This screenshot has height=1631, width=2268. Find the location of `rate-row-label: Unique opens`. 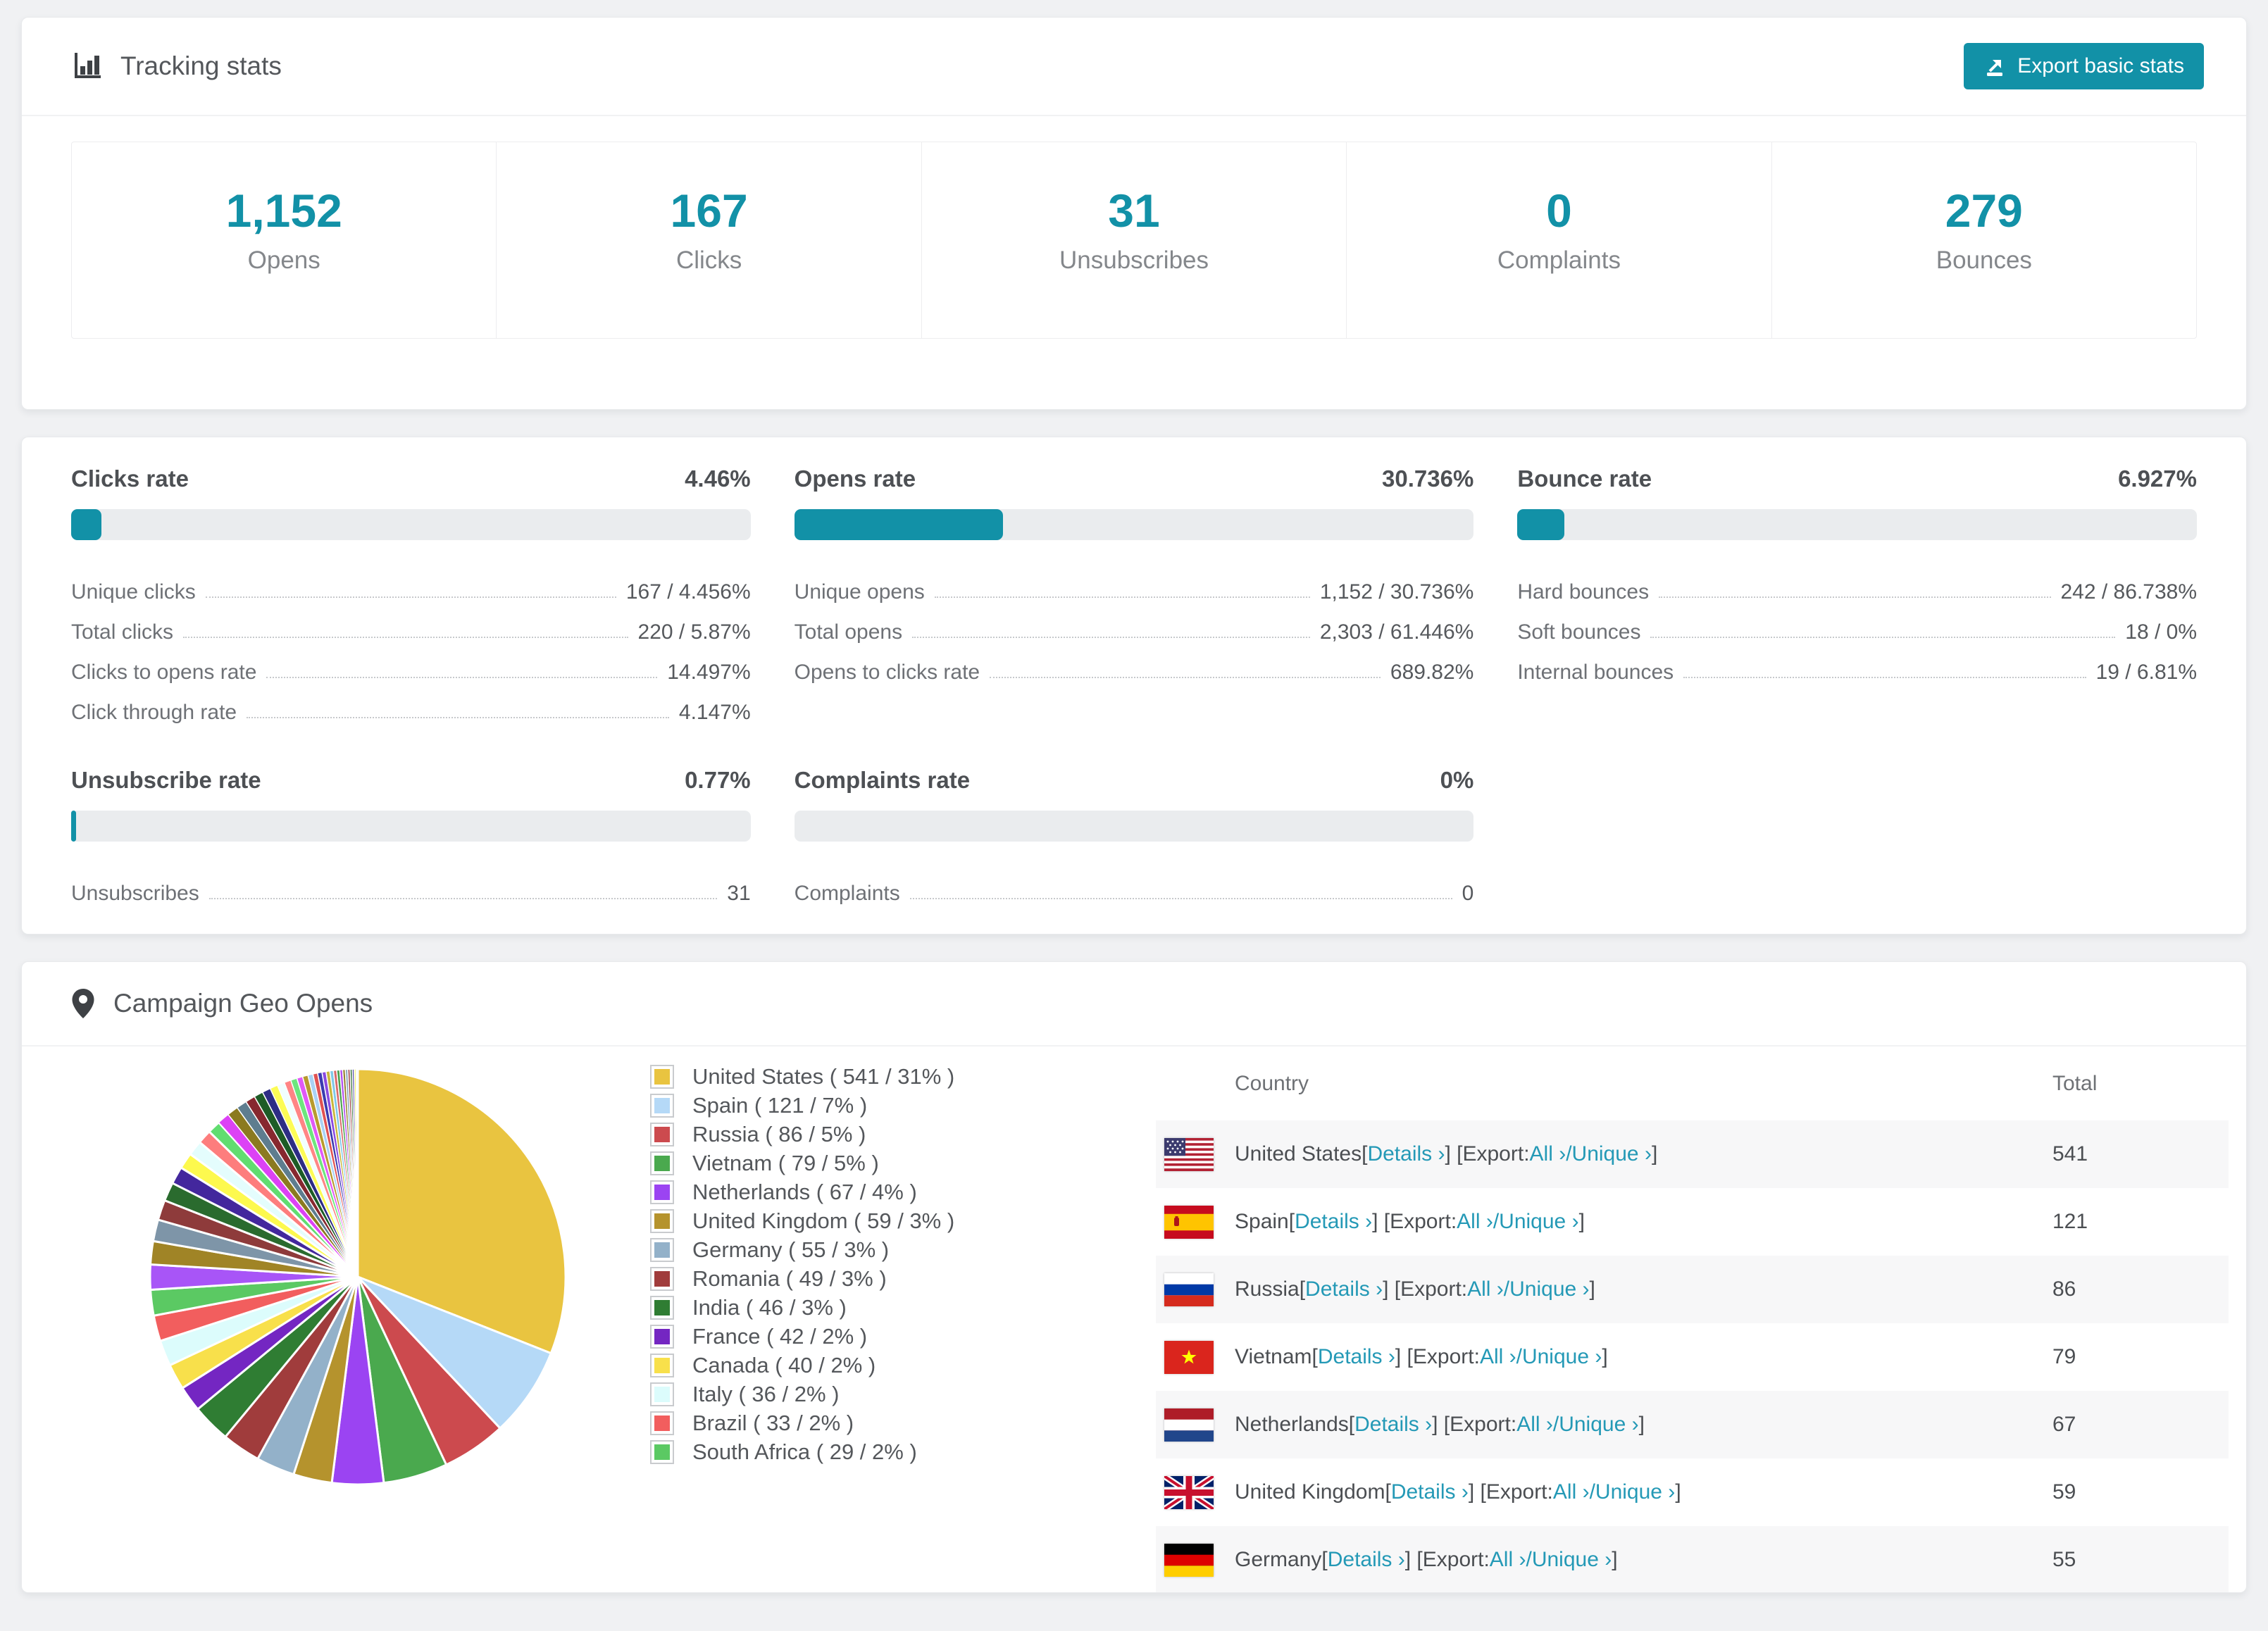

rate-row-label: Unique opens is located at coordinates (860, 592).